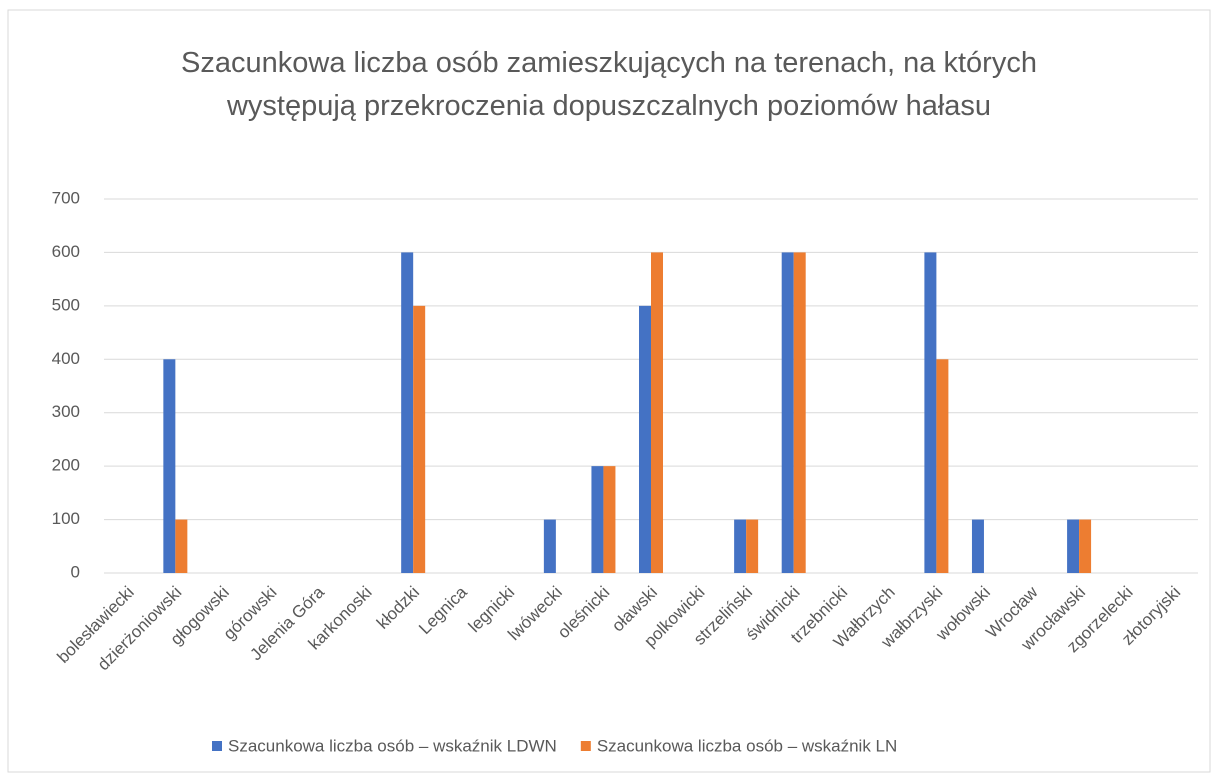 The image size is (1218, 776). I want to click on y-tick-label: 0, so click(75, 571).